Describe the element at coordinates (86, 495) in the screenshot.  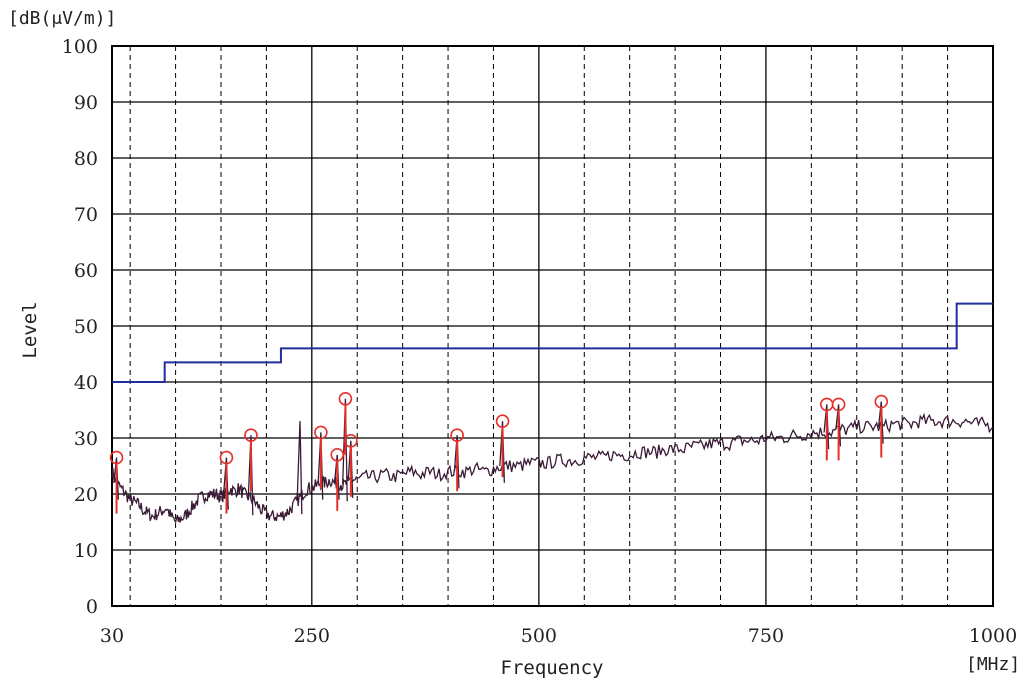
I see `y-tick-label: 20` at that location.